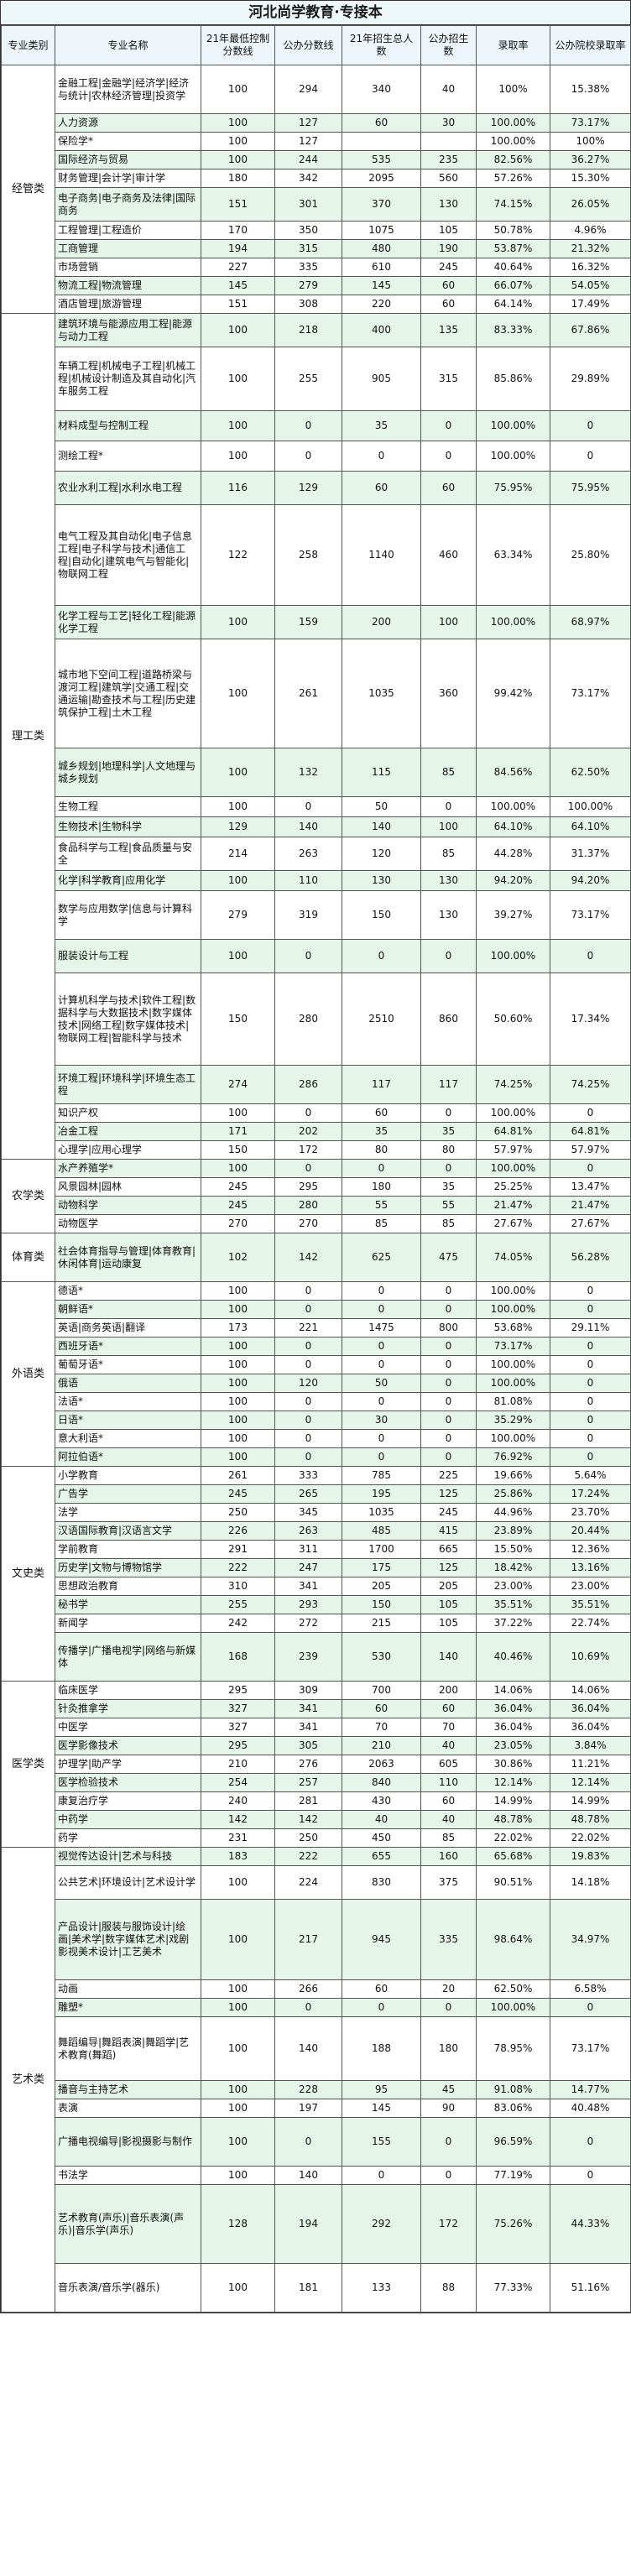 The height and width of the screenshot is (2576, 631). Describe the element at coordinates (238, 1727) in the screenshot. I see `min-score-cell: 327` at that location.